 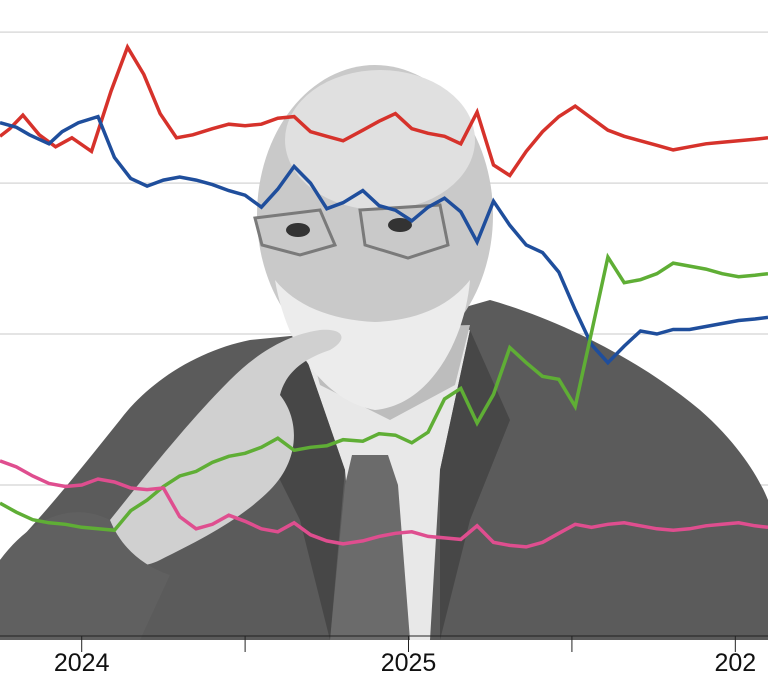 What do you see at coordinates (380, 140) in the screenshot?
I see `photo-scalp-highlight` at bounding box center [380, 140].